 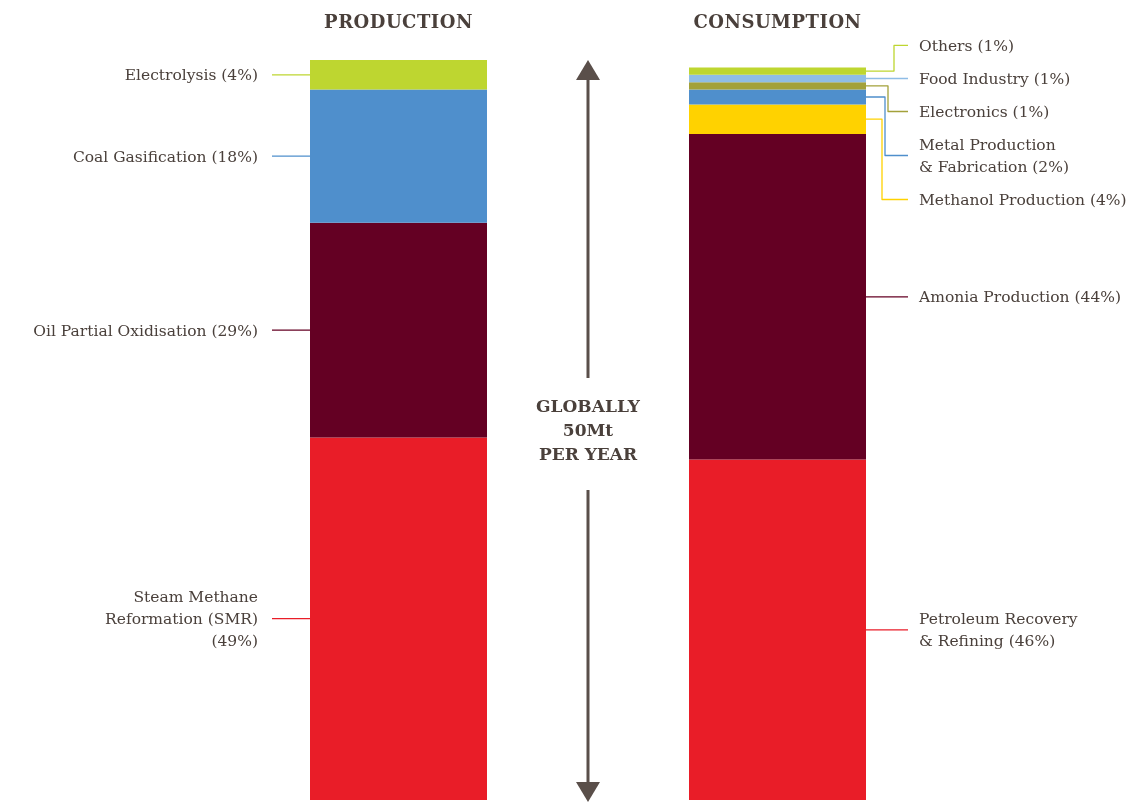 What do you see at coordinates (145, 330) in the screenshot?
I see `text: Oil Partial Oxidisation (29%)` at bounding box center [145, 330].